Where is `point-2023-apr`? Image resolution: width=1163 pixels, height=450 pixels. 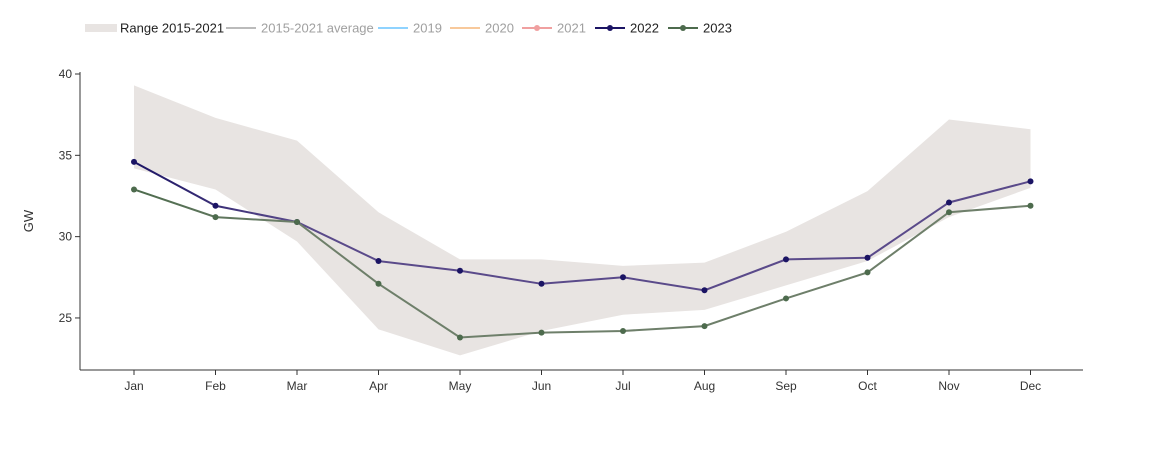 point-2023-apr is located at coordinates (378, 283).